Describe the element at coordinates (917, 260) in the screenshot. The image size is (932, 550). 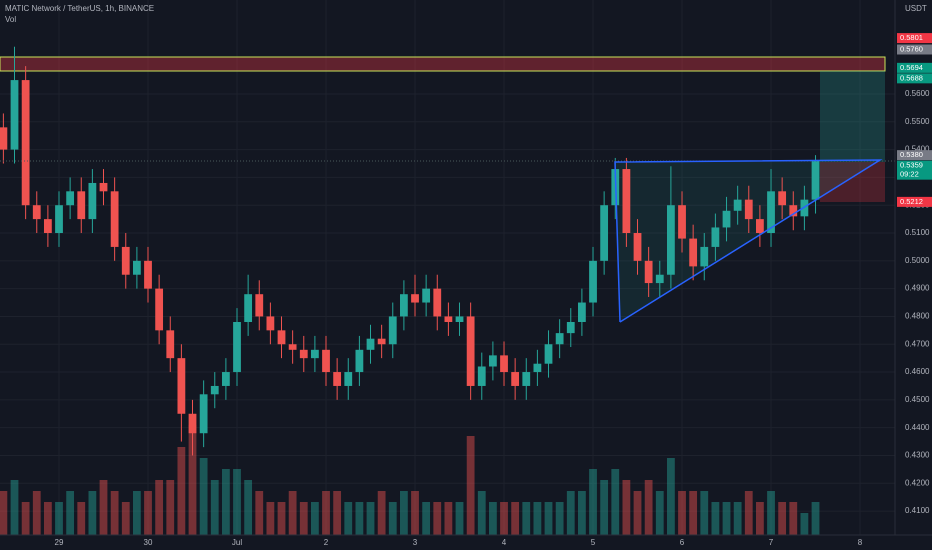
I see `y-tick-label: 0.5000` at that location.